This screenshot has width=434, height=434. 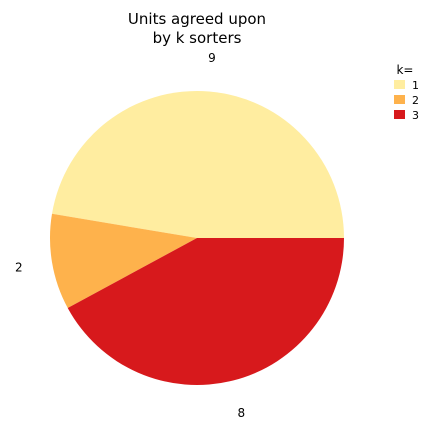 What do you see at coordinates (415, 115) in the screenshot?
I see `legend-label-k-3: 3` at bounding box center [415, 115].